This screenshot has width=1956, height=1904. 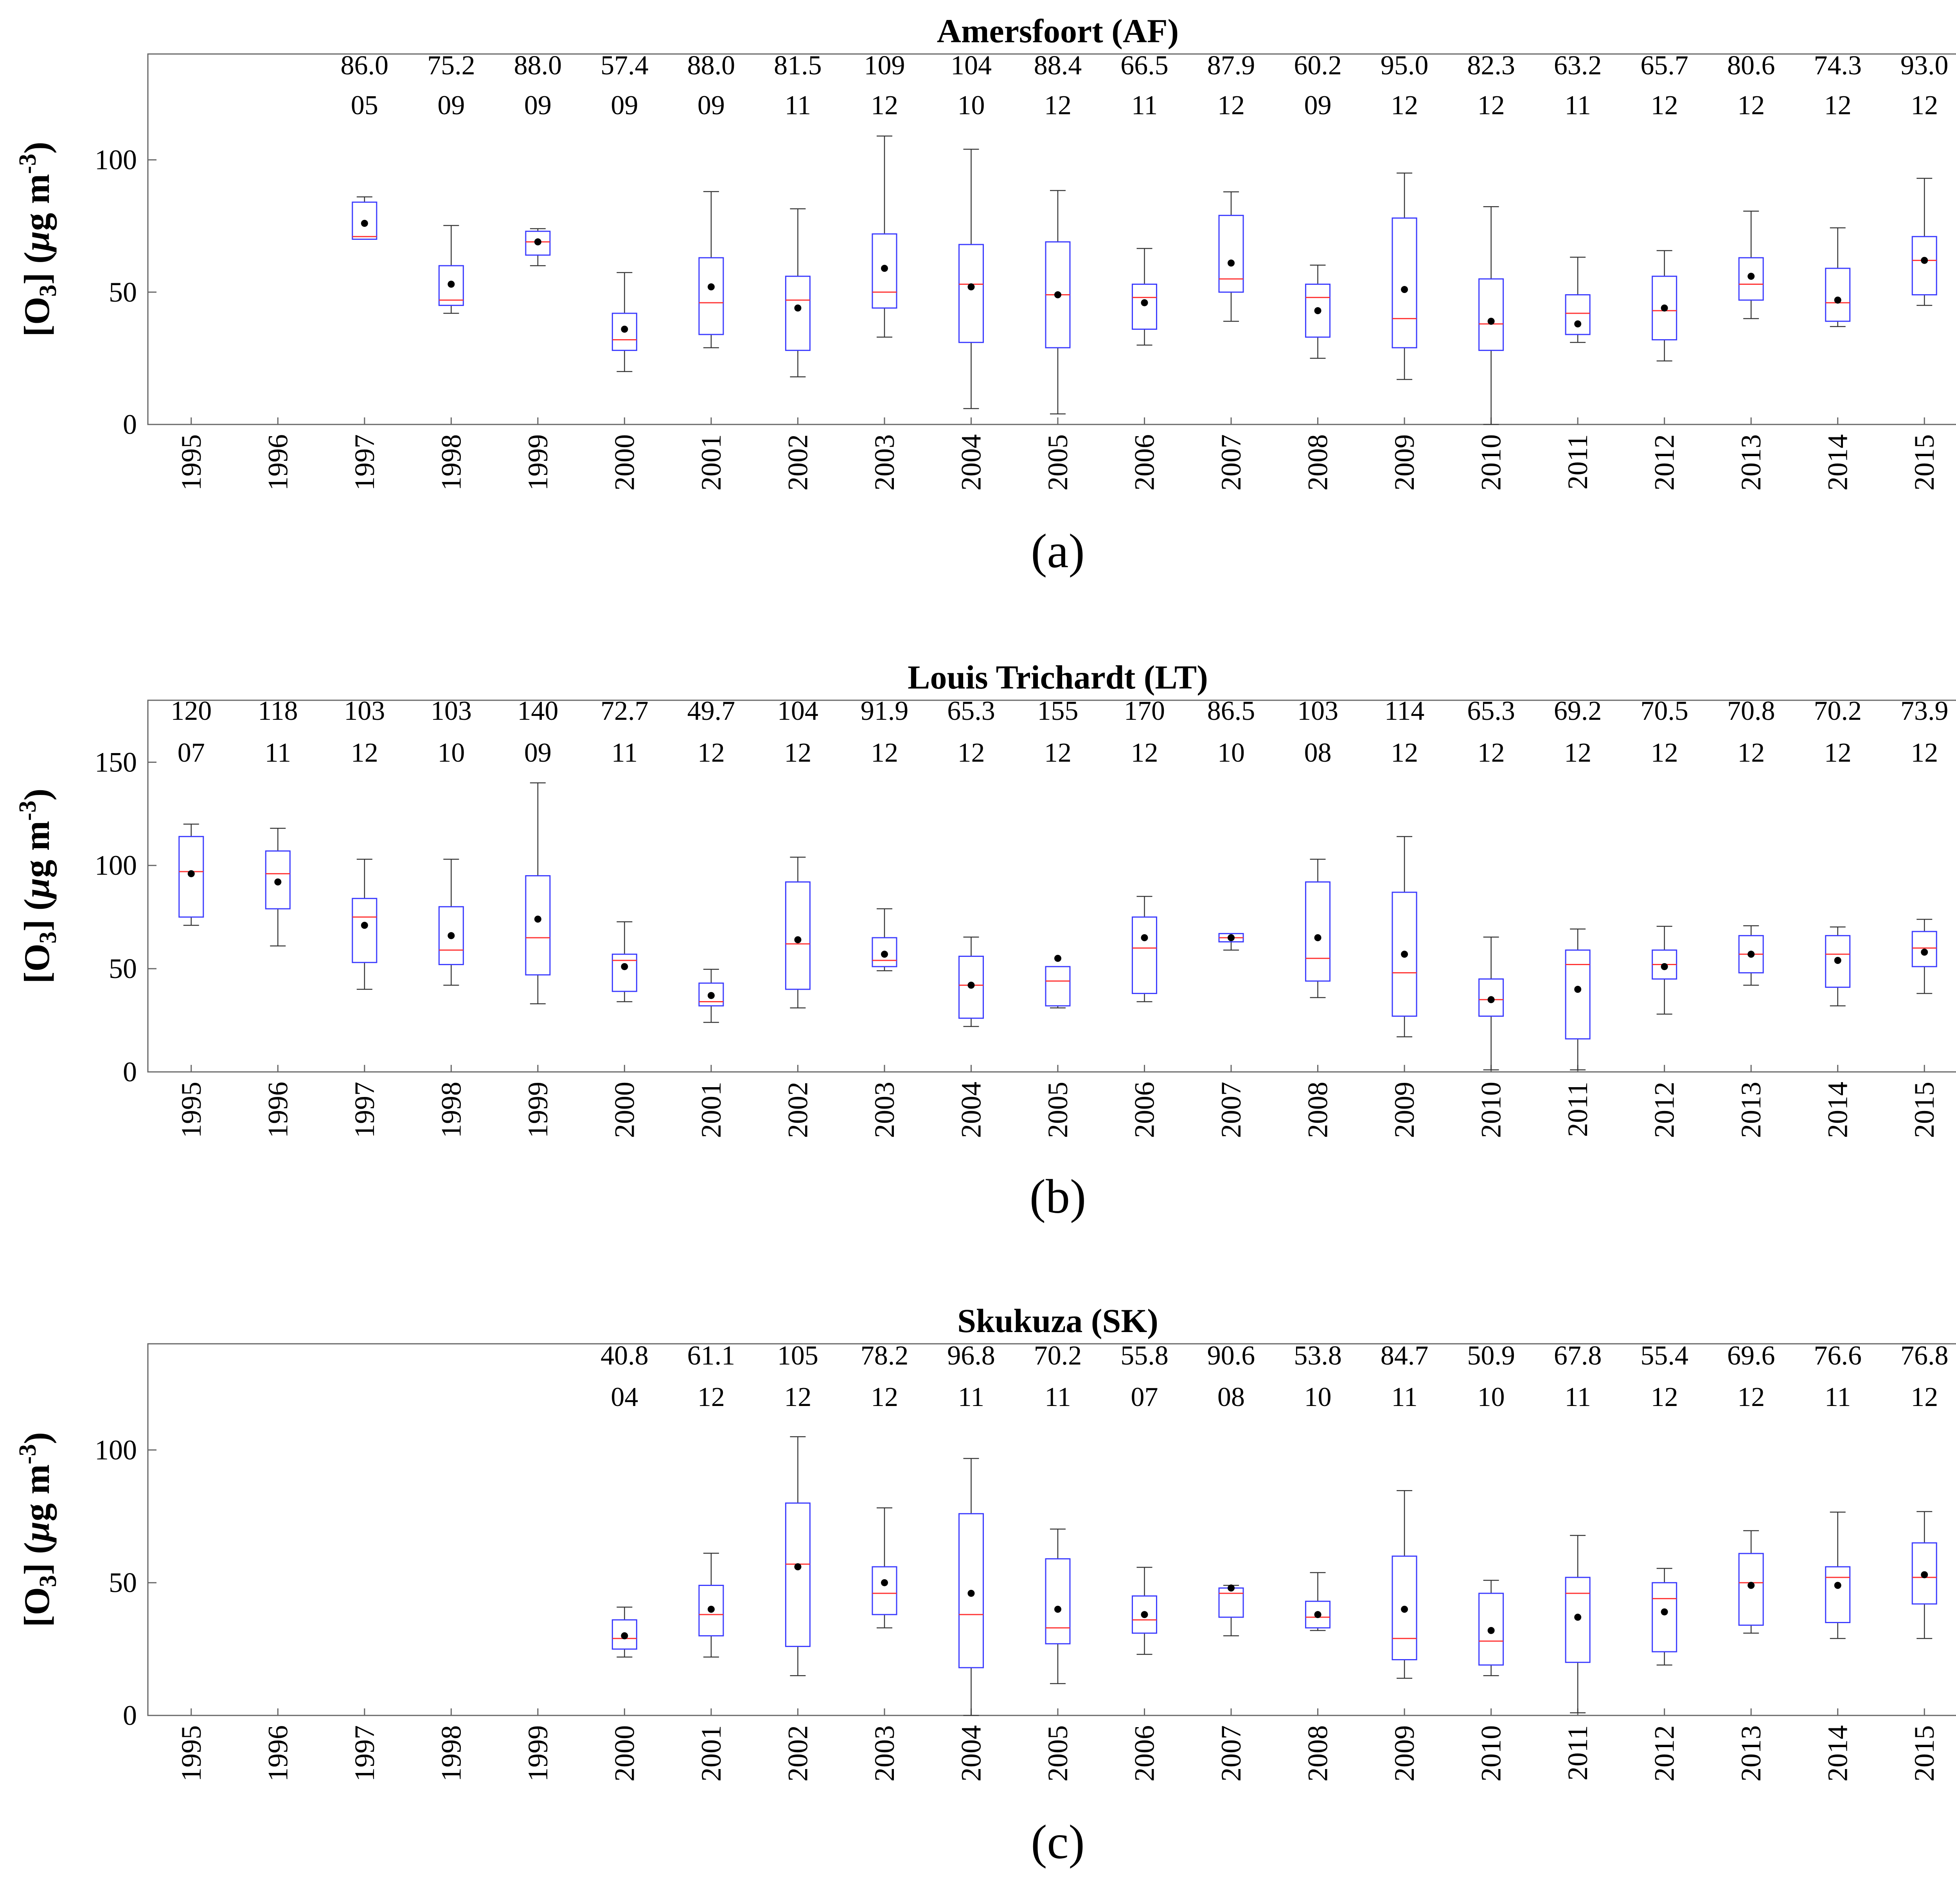 I want to click on n-value-label: 05, so click(x=364, y=105).